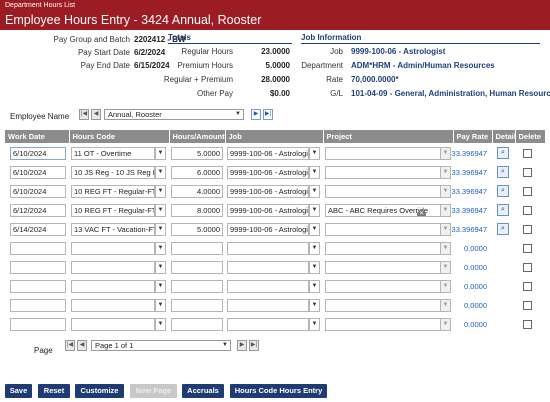 The height and width of the screenshot is (402, 550). What do you see at coordinates (84, 114) in the screenshot?
I see `first-employee-icon: |◀` at bounding box center [84, 114].